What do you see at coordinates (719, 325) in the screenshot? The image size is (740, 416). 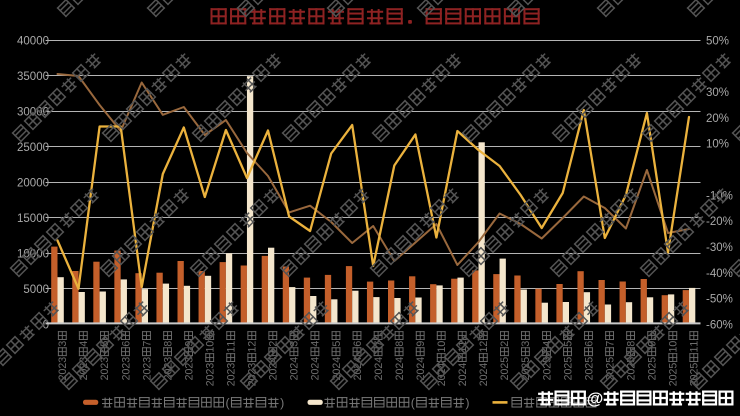 I see `svg-text: -60%` at bounding box center [719, 325].